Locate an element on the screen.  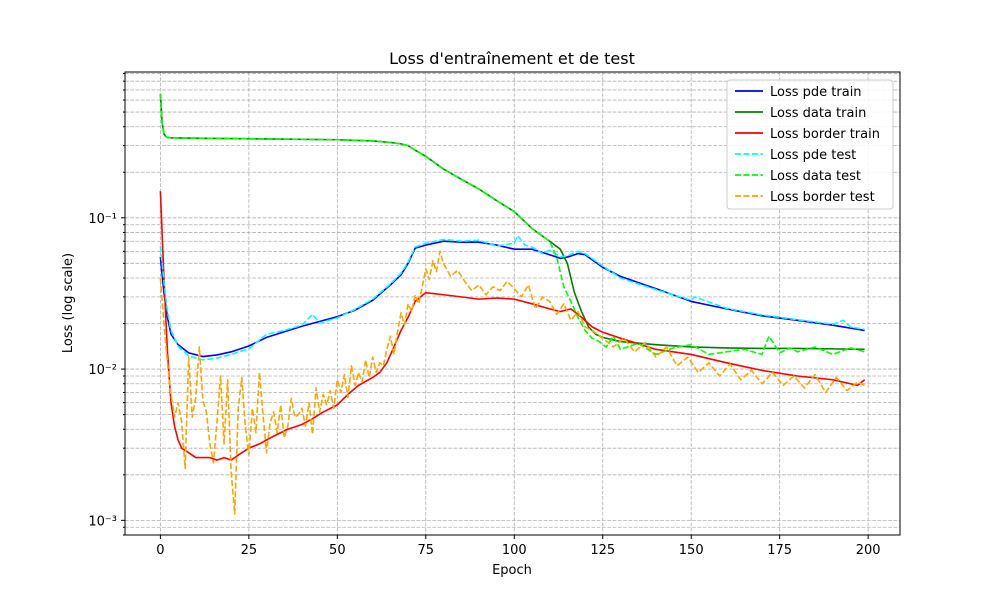
x-tick-label: 150 is located at coordinates (691, 550).